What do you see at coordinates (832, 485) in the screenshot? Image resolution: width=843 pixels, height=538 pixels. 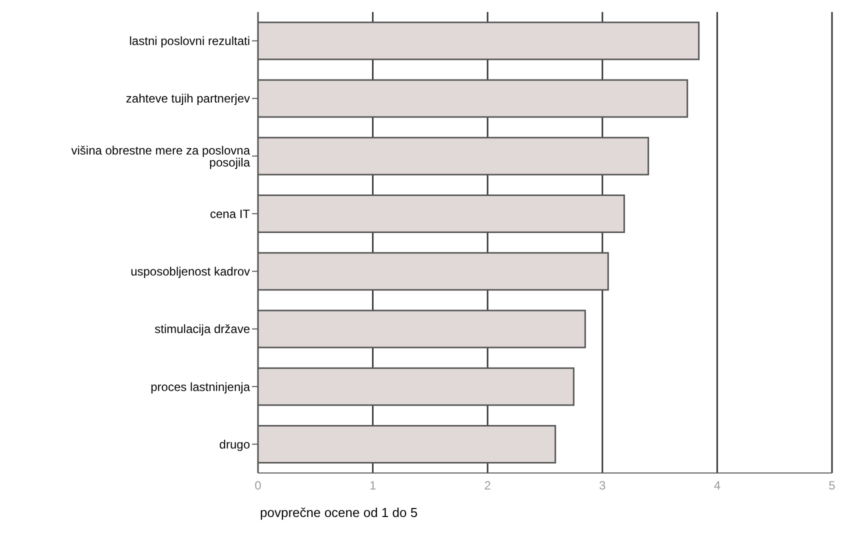 I see `x-tick-label: 5` at bounding box center [832, 485].